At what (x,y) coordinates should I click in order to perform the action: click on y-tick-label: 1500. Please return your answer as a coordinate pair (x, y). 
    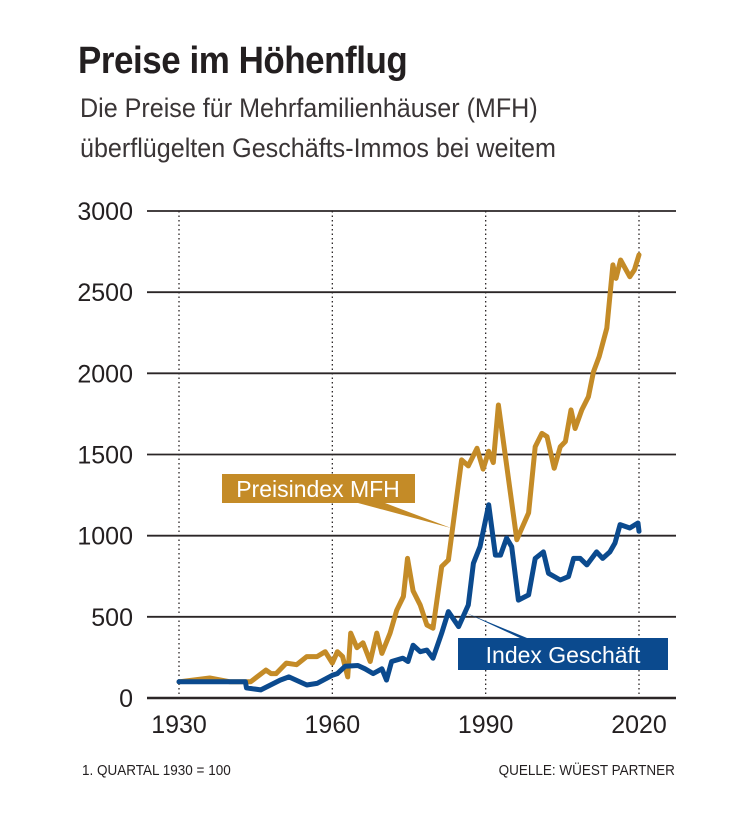
    Looking at the image, I should click on (105, 456).